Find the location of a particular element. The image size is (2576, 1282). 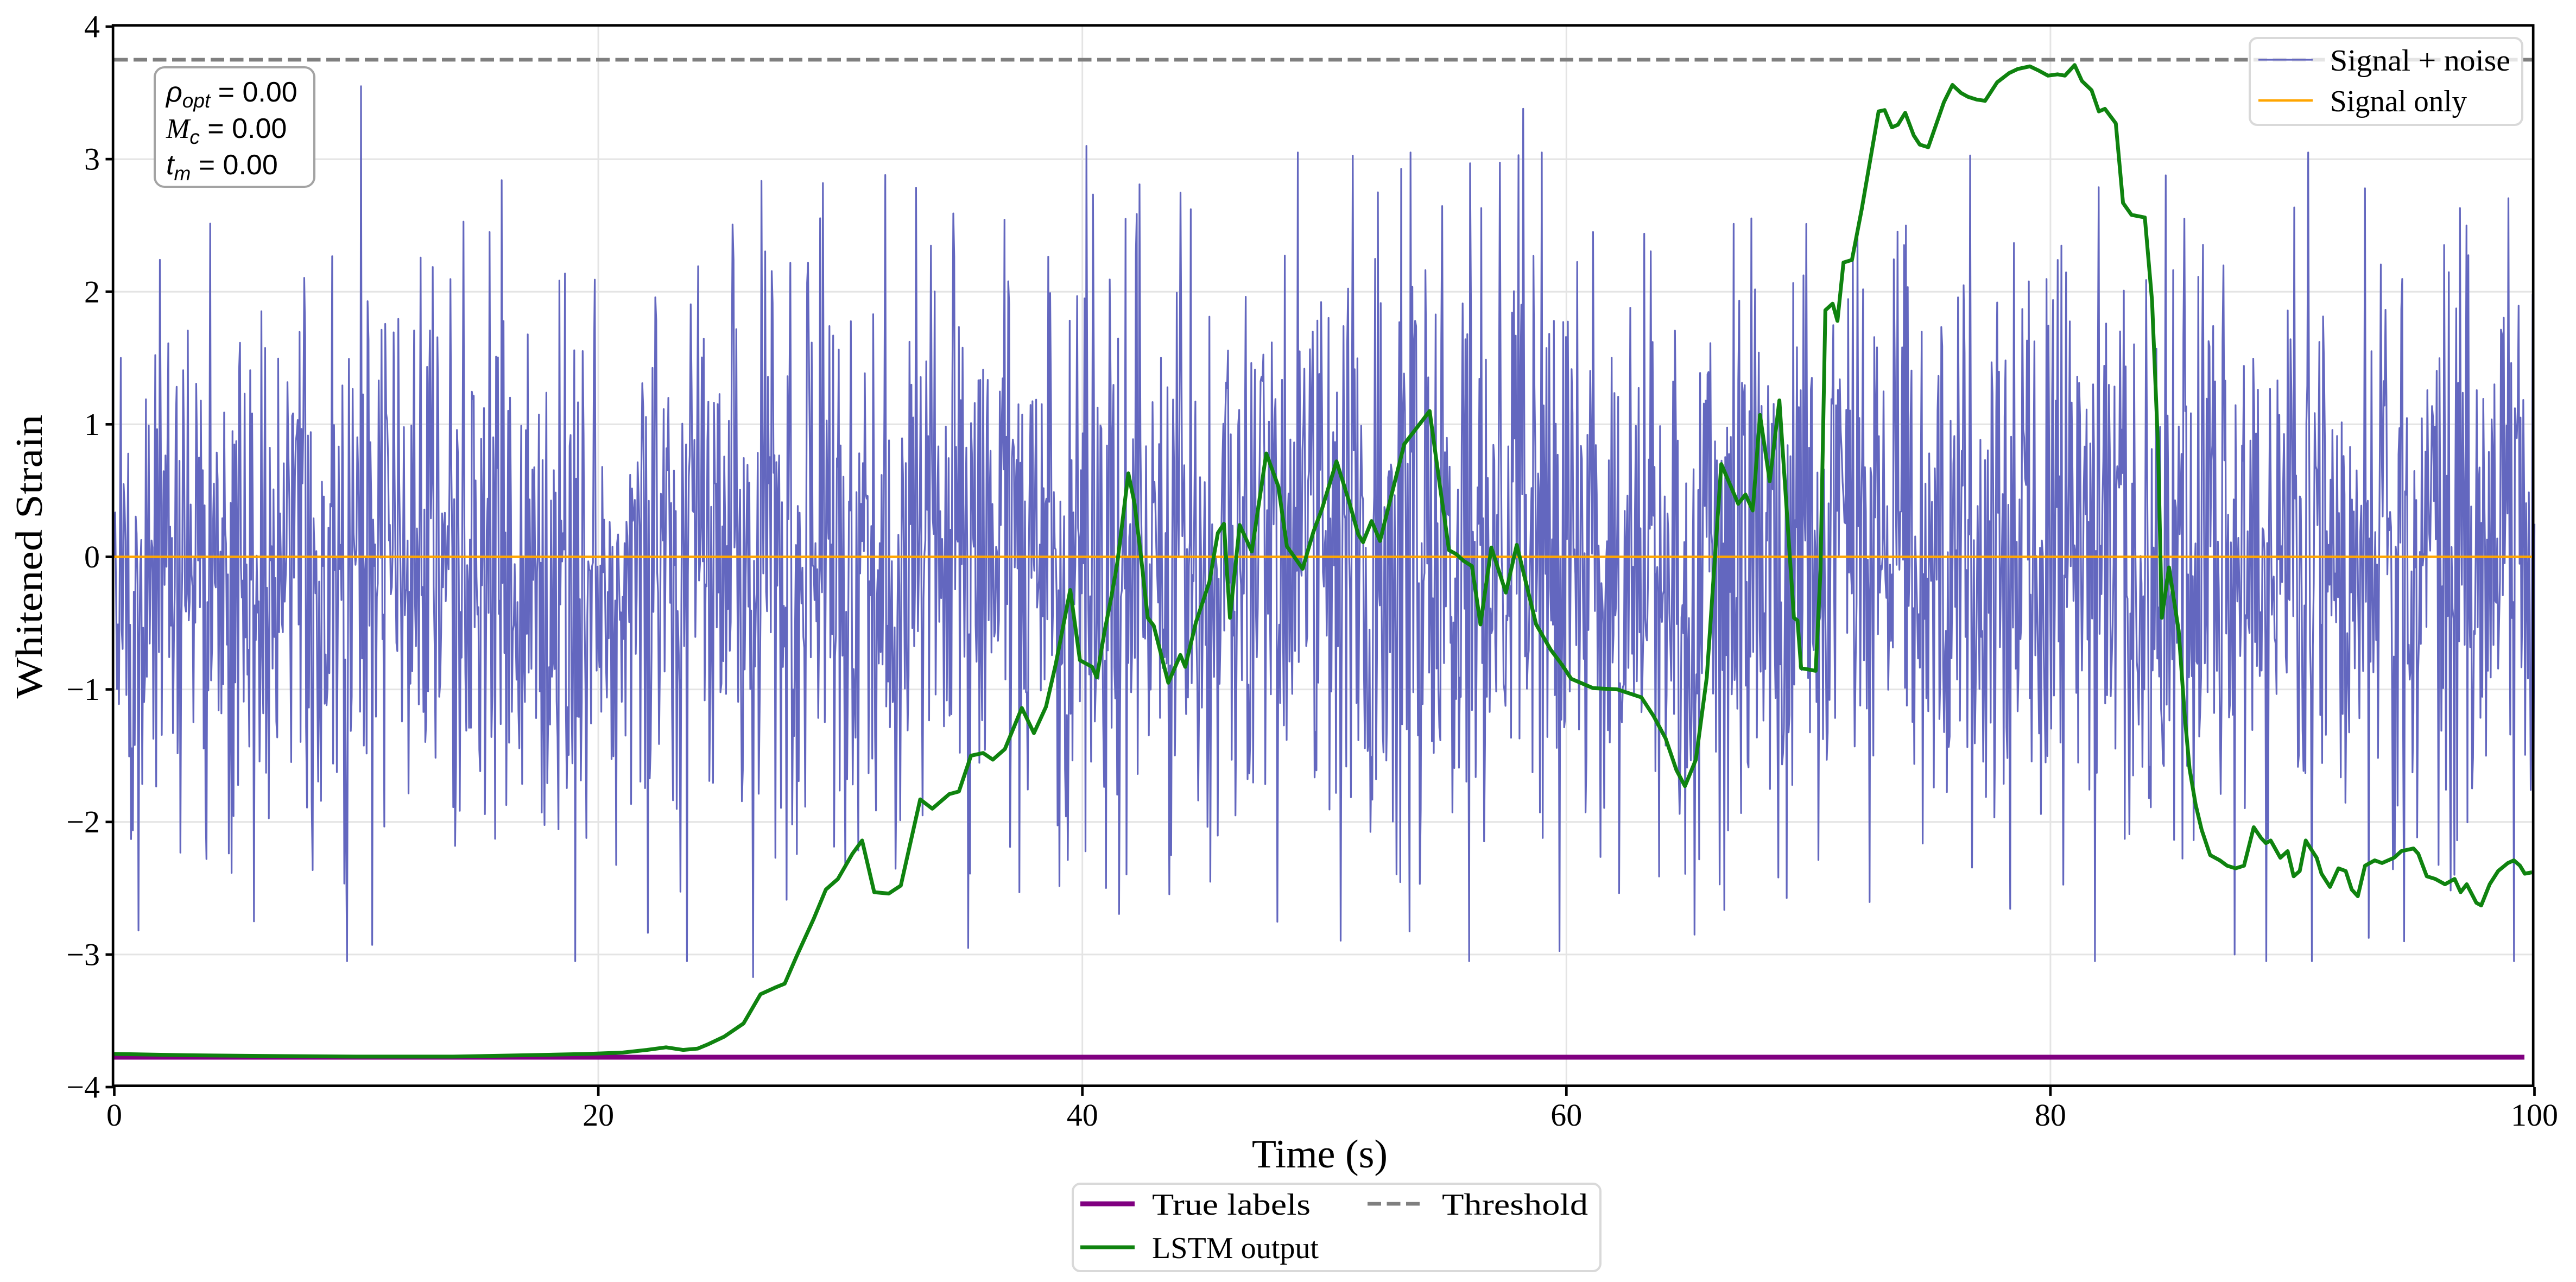

svg-text: 4 is located at coordinates (92, 27).